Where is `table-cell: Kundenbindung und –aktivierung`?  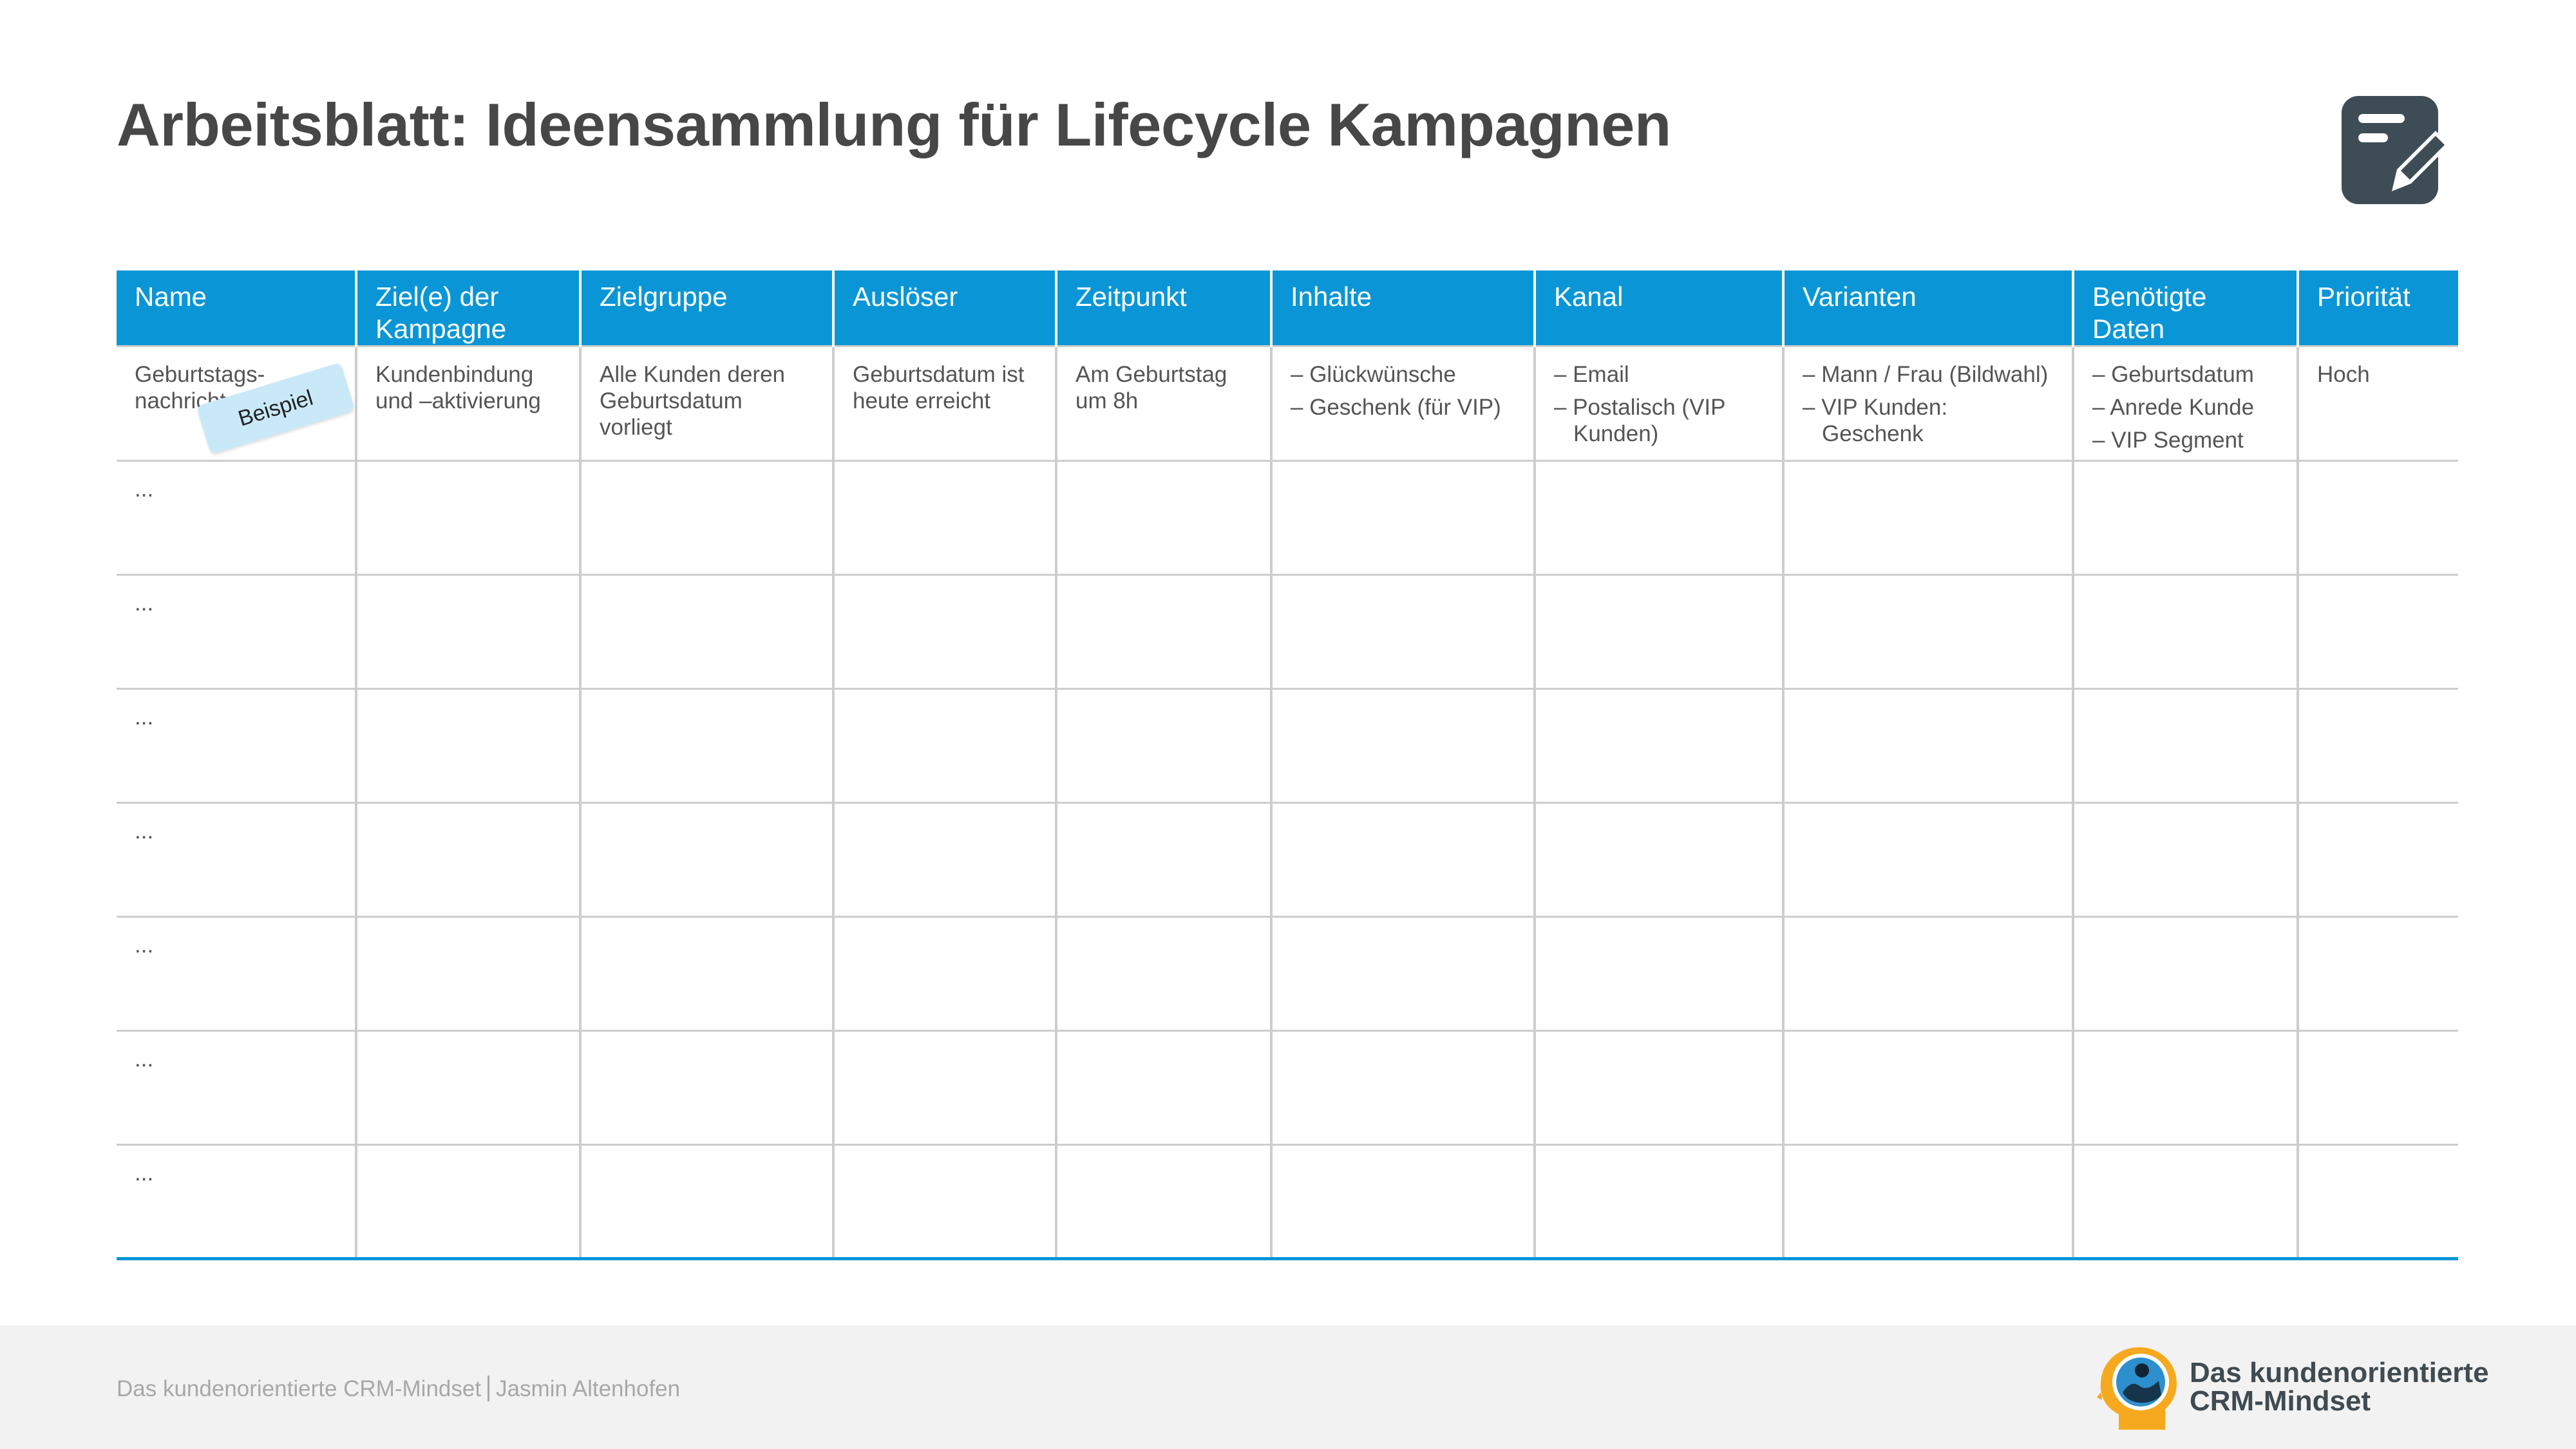 table-cell: Kundenbindung und –aktivierung is located at coordinates (467, 403).